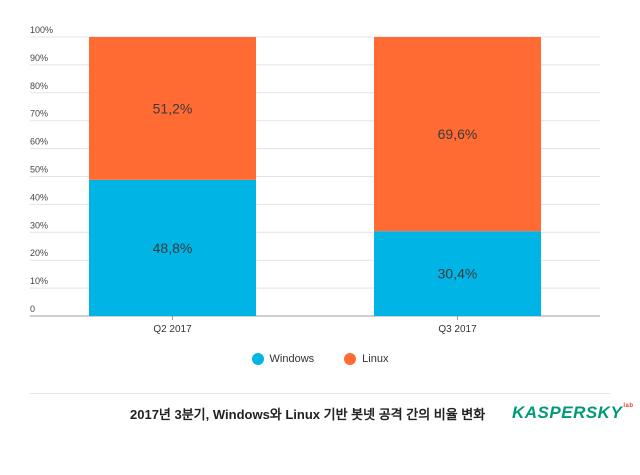 Image resolution: width=640 pixels, height=475 pixels. What do you see at coordinates (375, 359) in the screenshot?
I see `legend-label-linux: Linux` at bounding box center [375, 359].